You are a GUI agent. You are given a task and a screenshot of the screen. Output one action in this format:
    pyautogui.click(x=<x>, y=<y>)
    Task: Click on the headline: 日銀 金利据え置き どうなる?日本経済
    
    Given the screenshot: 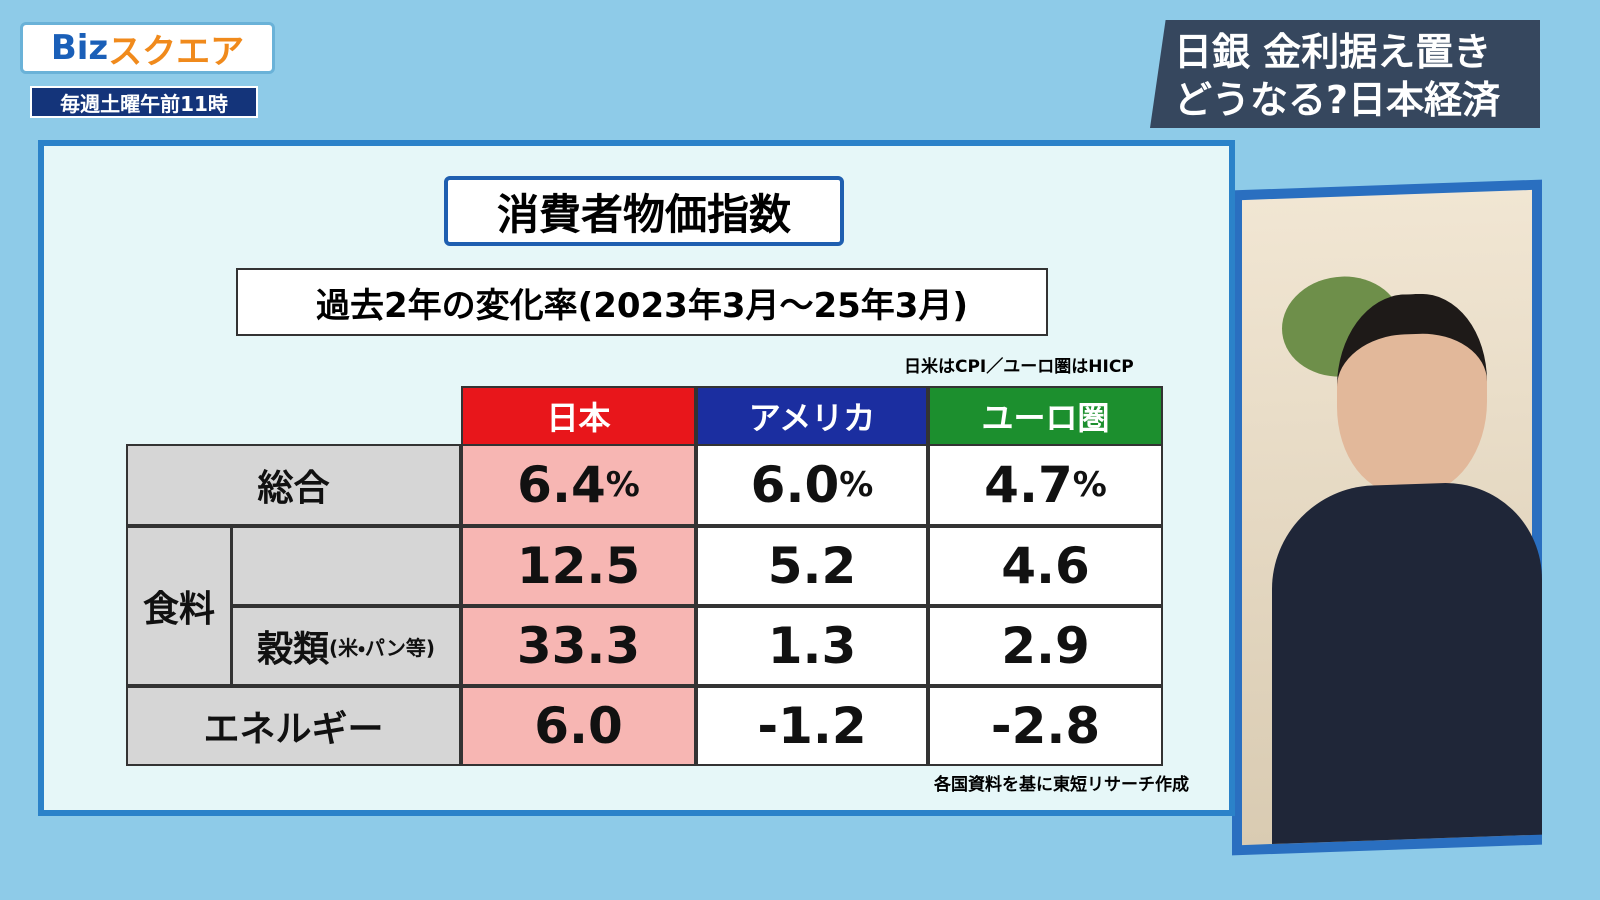 What is the action you would take?
    pyautogui.click(x=1345, y=74)
    